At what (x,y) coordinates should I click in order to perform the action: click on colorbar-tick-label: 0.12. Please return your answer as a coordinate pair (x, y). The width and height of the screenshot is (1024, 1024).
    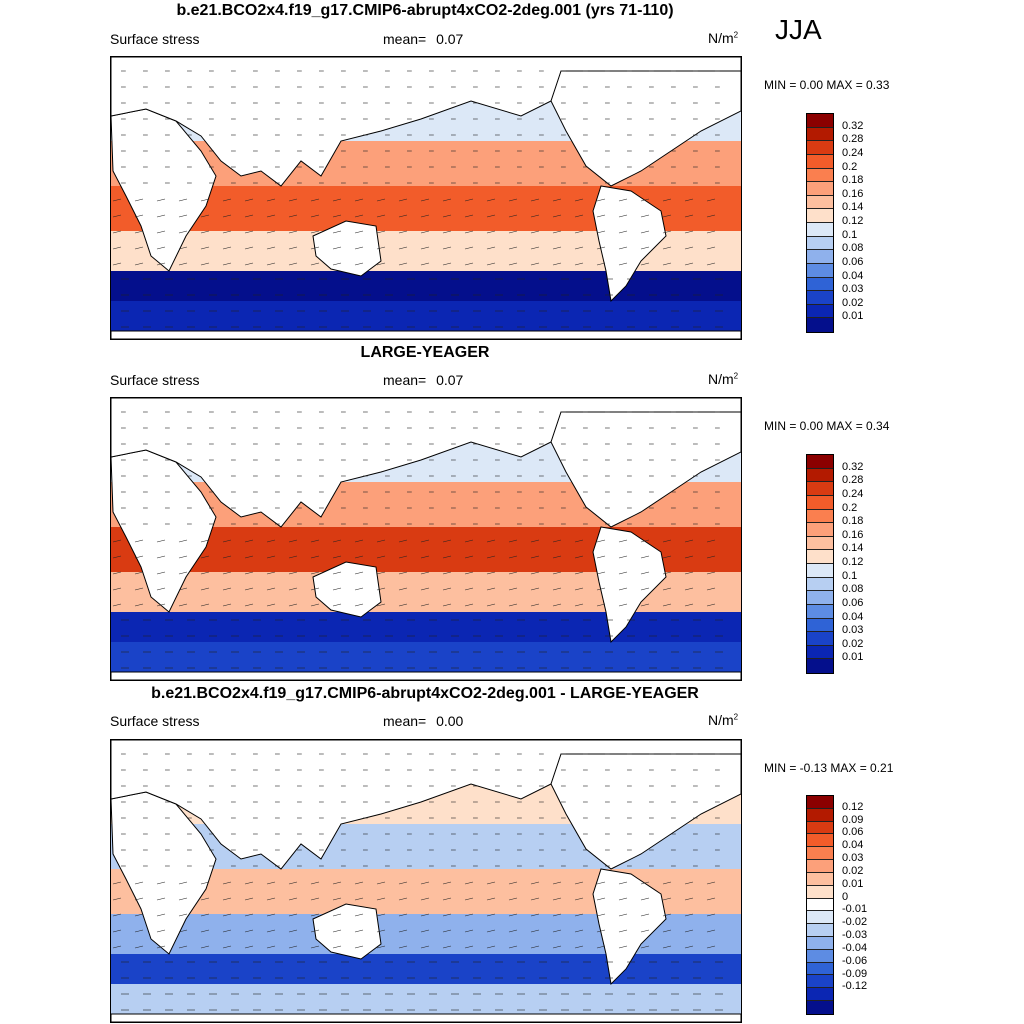
    Looking at the image, I should click on (853, 562).